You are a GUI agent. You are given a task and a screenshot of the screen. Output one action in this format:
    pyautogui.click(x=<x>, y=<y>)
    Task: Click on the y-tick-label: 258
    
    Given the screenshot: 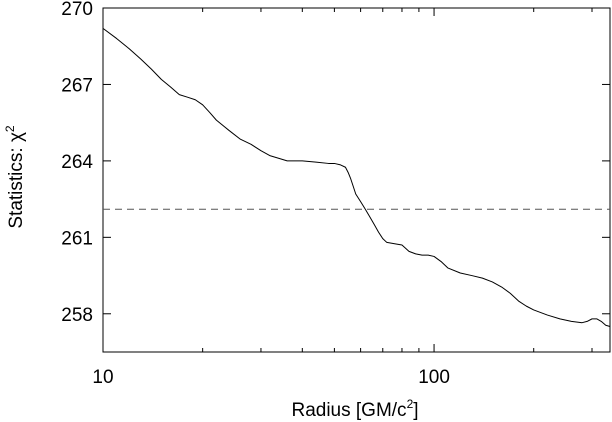 What is the action you would take?
    pyautogui.click(x=77, y=315)
    